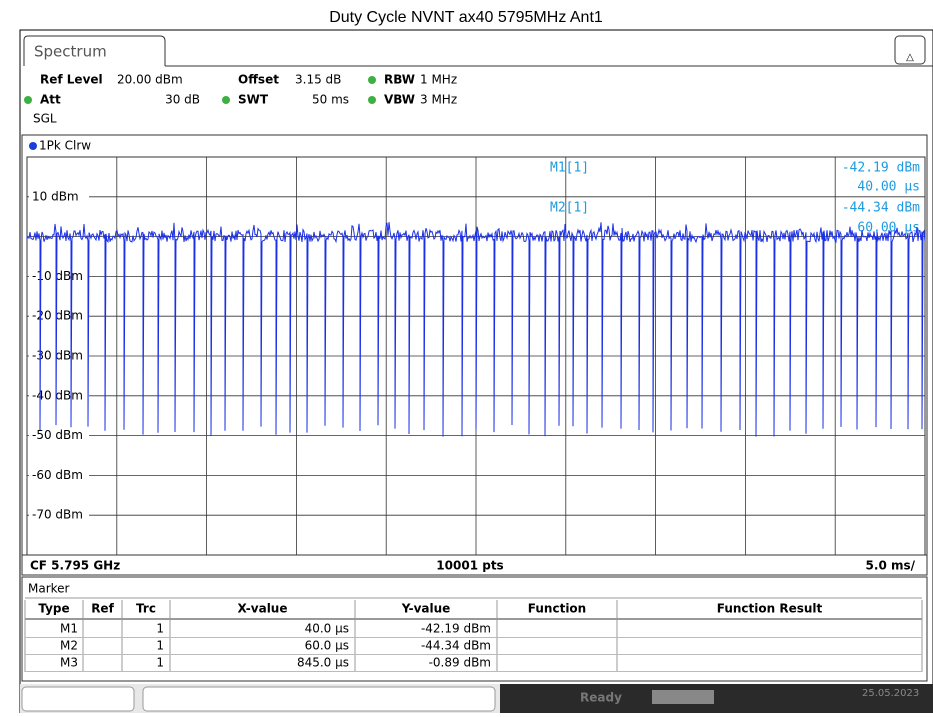 The image size is (933, 717). Describe the element at coordinates (683, 697) in the screenshot. I see `progress` at that location.